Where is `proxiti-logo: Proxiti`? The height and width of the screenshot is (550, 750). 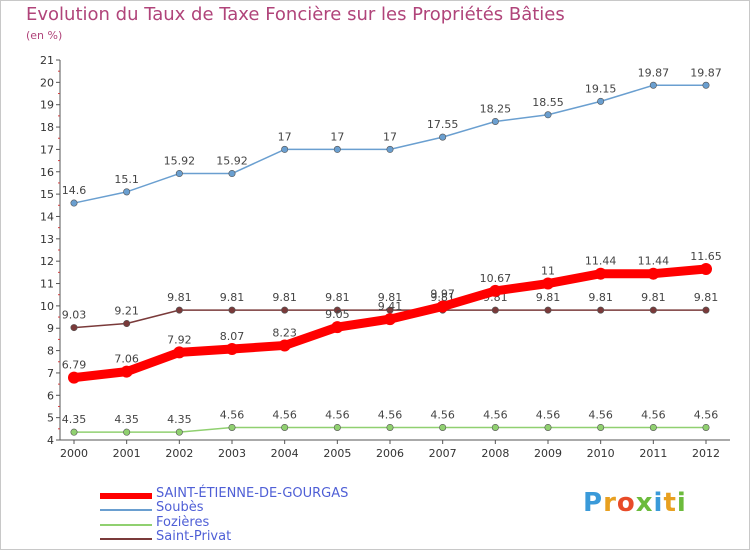 proxiti-logo: Proxiti is located at coordinates (635, 503).